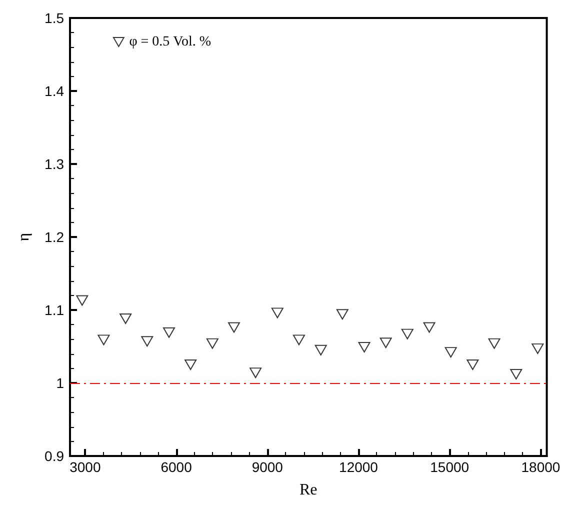 The width and height of the screenshot is (571, 511). I want to click on y-tick-label: 1.3, so click(54, 164).